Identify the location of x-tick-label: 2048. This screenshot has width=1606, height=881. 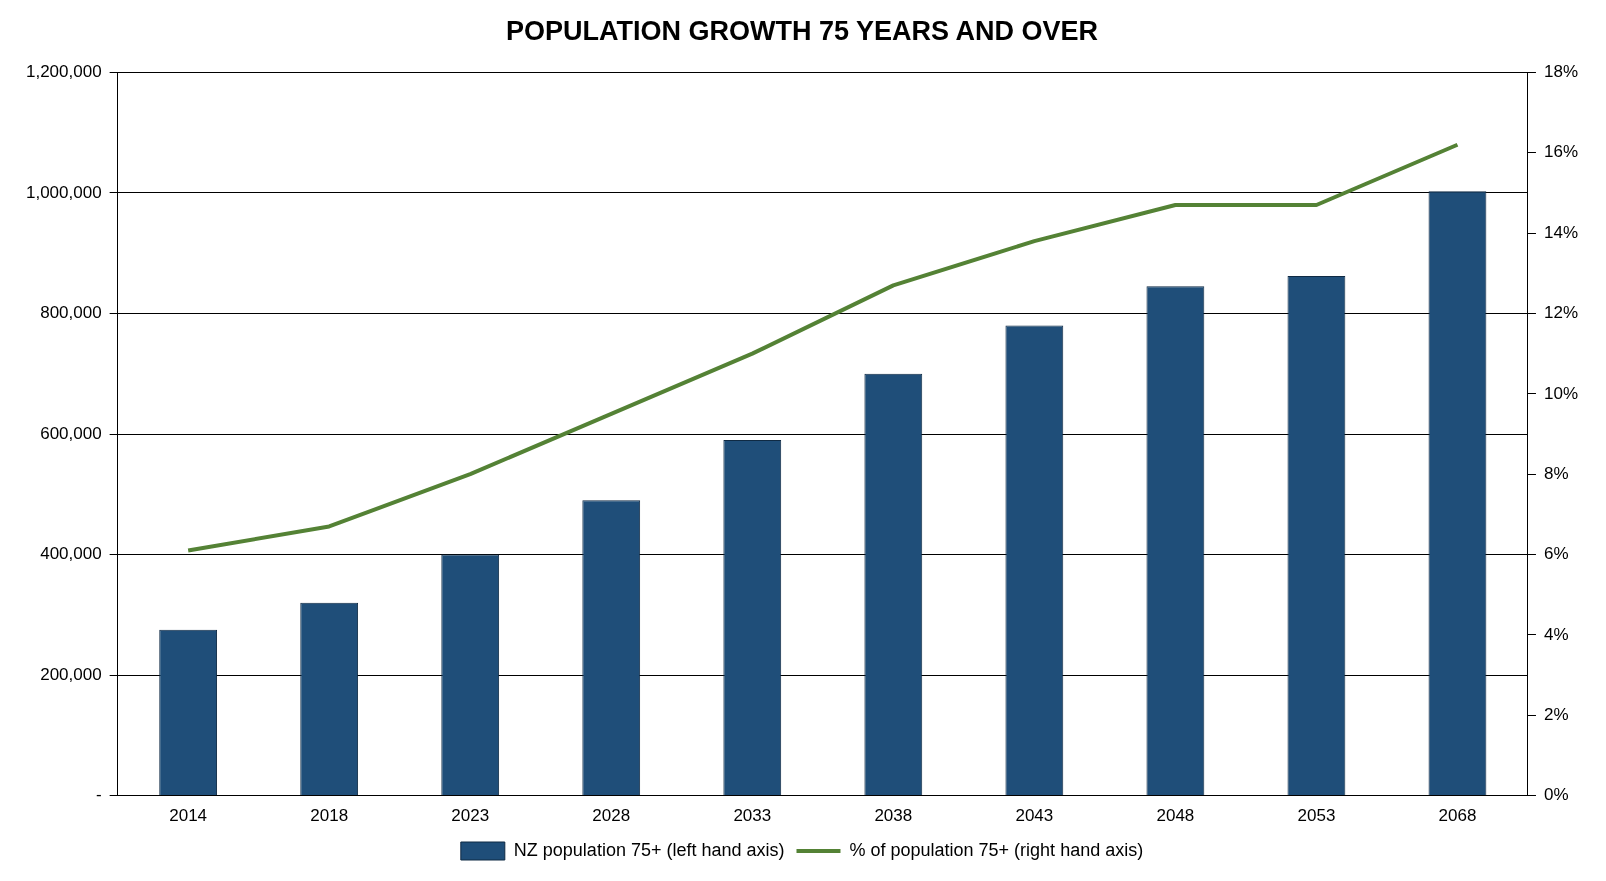
(1175, 816).